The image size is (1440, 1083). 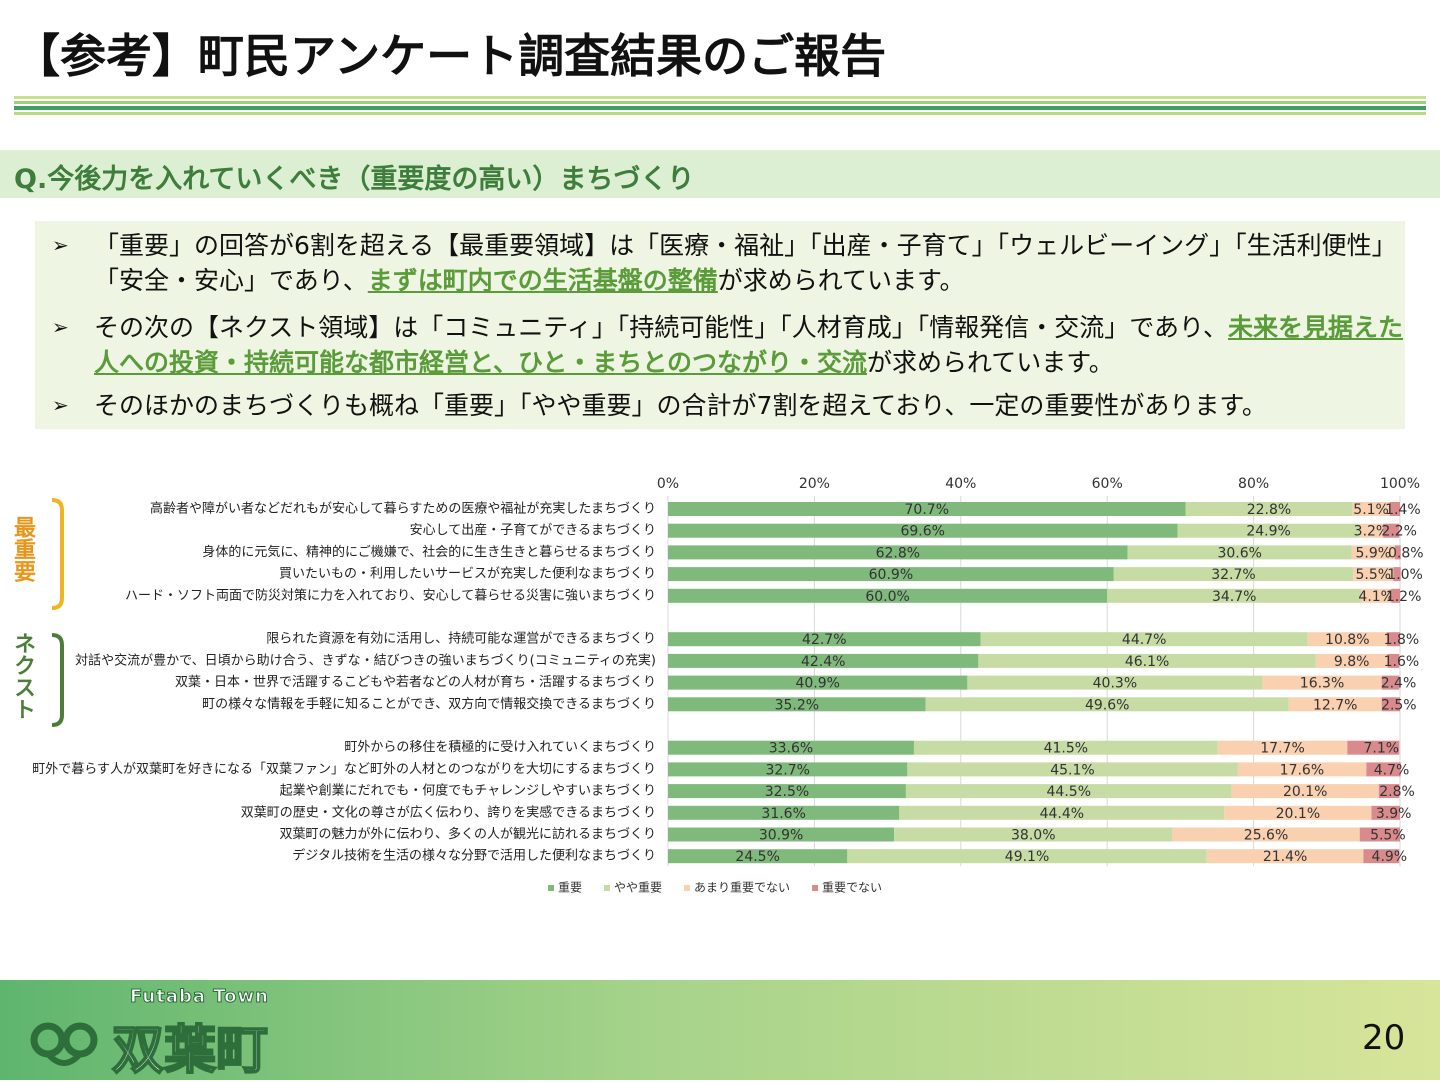 I want to click on category-label: 安心して出産・子育てができるまちづくり, so click(x=533, y=530).